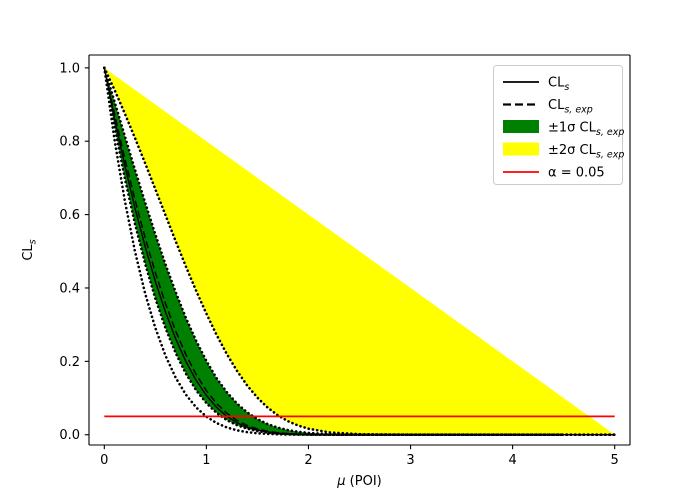 The height and width of the screenshot is (500, 700). I want to click on y-axis-label-main: CL, so click(28, 252).